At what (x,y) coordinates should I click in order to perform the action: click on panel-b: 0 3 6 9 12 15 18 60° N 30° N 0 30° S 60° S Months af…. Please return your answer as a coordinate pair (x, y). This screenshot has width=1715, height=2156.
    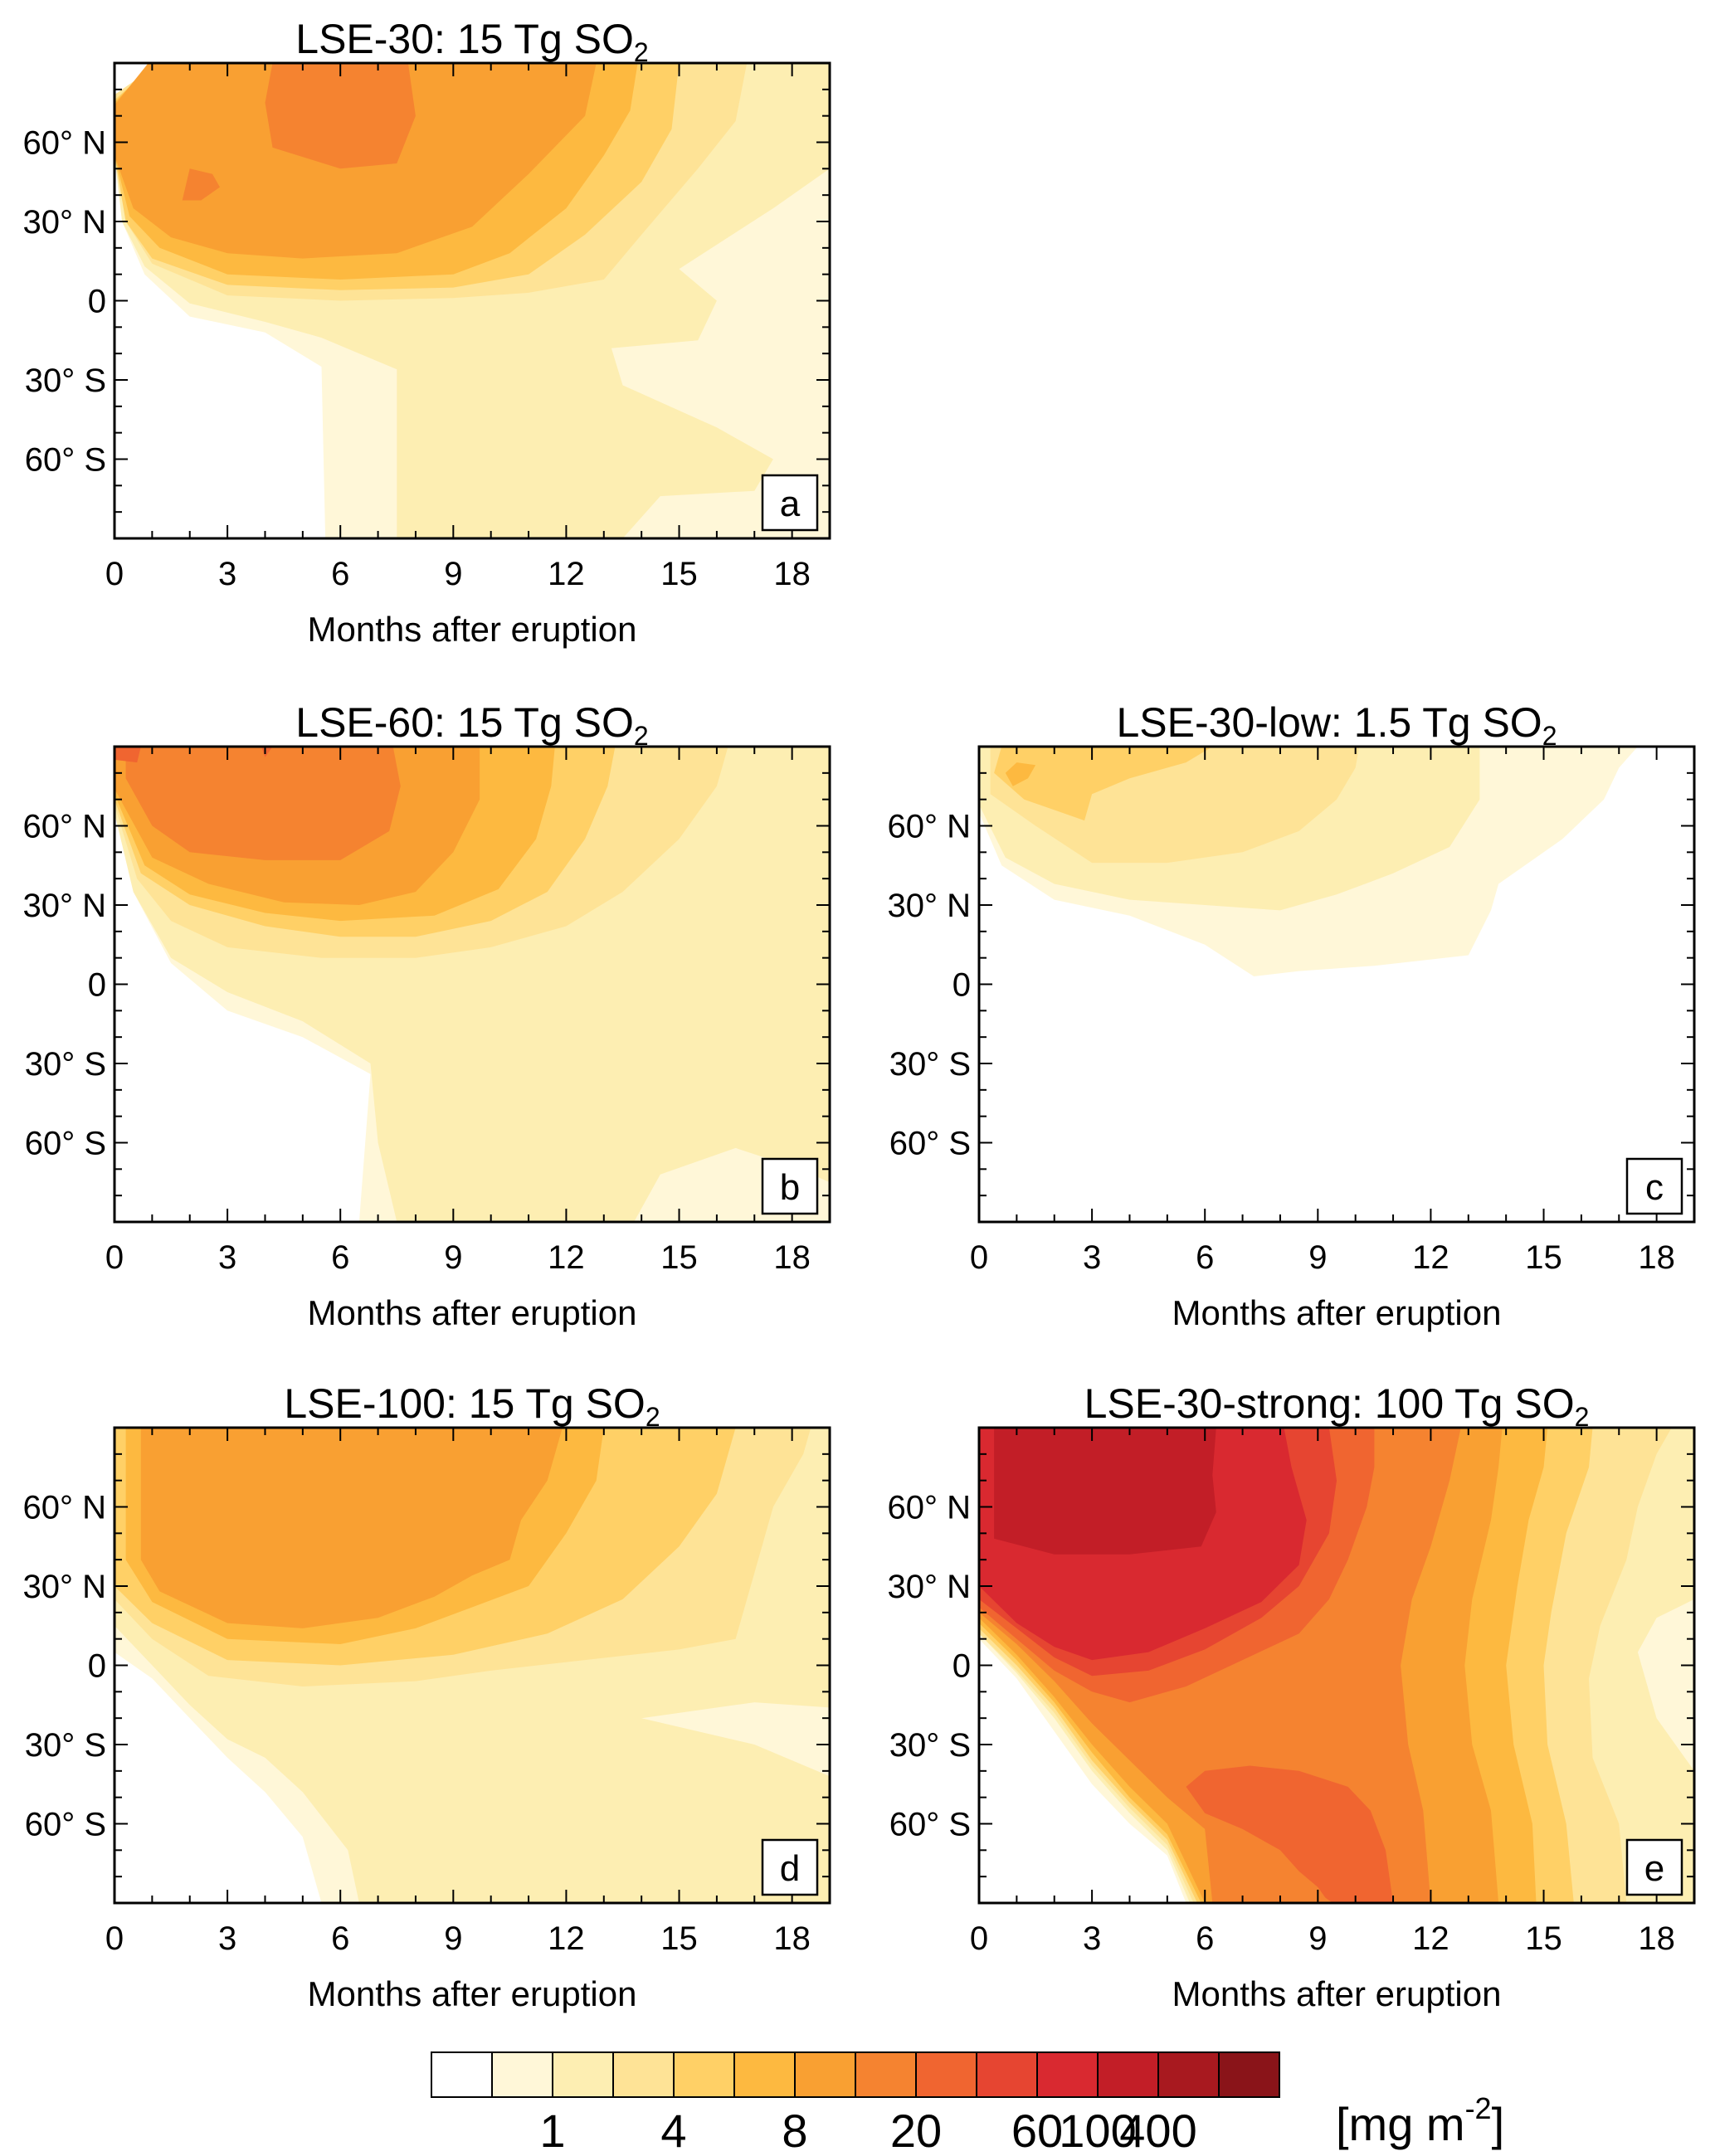
    Looking at the image, I should click on (427, 1015).